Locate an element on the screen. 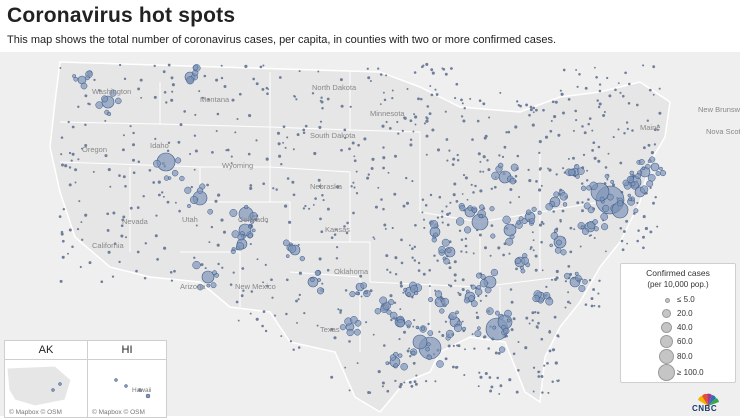  inset-hawaii: HI Hawaii © Mapbox © OSM is located at coordinates (127, 379).